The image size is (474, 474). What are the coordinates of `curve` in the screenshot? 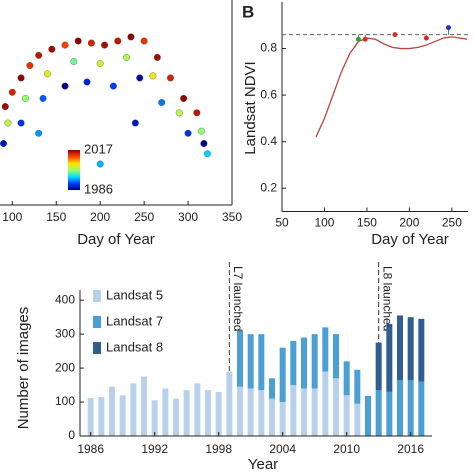 It's located at (391, 87).